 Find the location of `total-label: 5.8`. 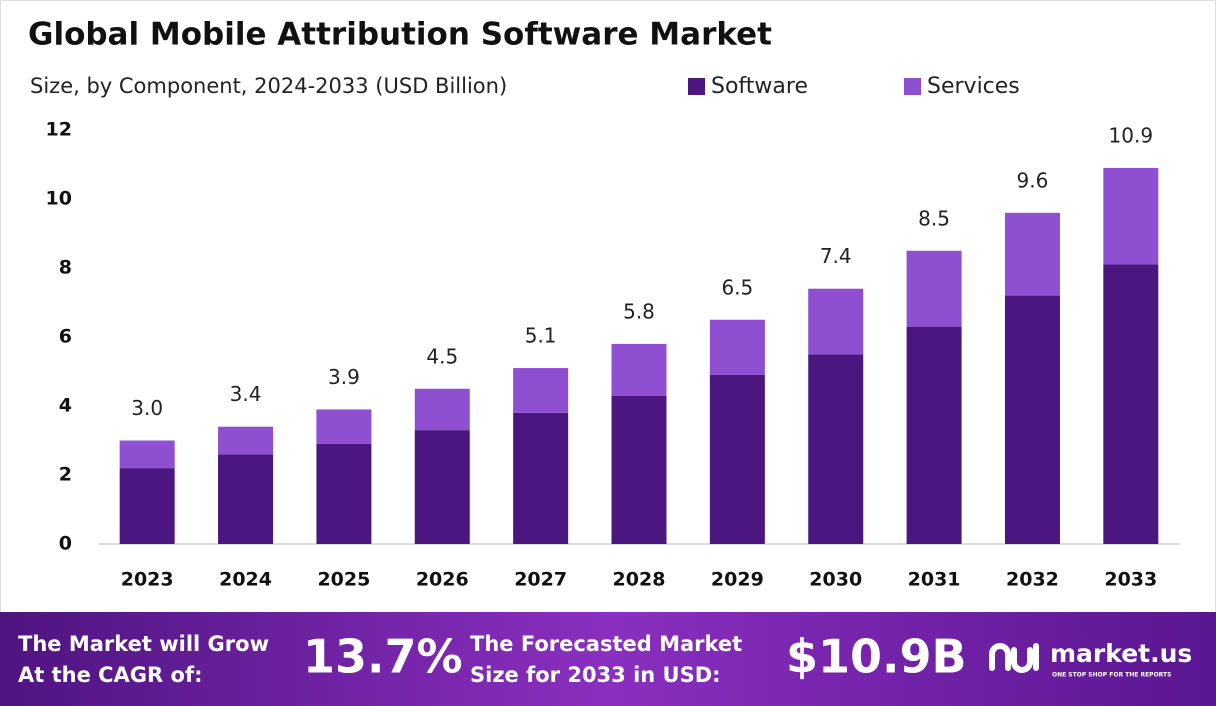

total-label: 5.8 is located at coordinates (639, 311).